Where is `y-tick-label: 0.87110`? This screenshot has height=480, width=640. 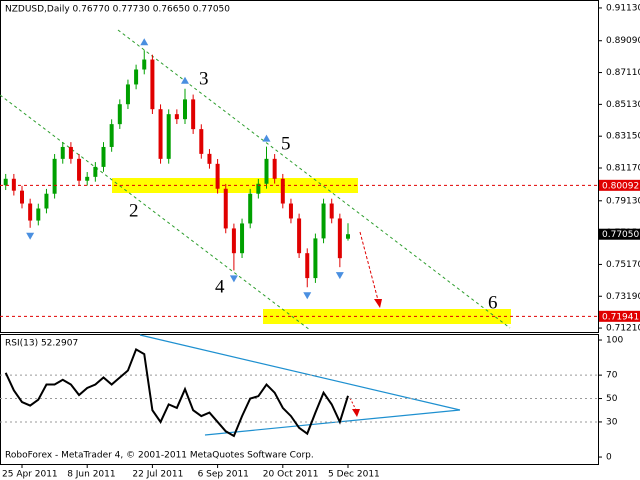 y-tick-label: 0.87110 is located at coordinates (623, 73).